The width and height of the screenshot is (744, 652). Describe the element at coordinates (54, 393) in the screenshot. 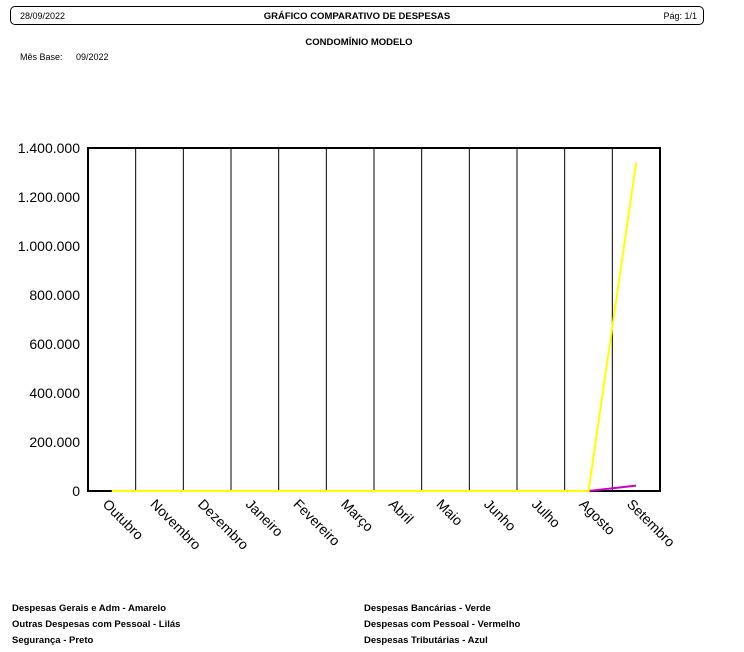

I see `y-tick-label: 400.000` at that location.